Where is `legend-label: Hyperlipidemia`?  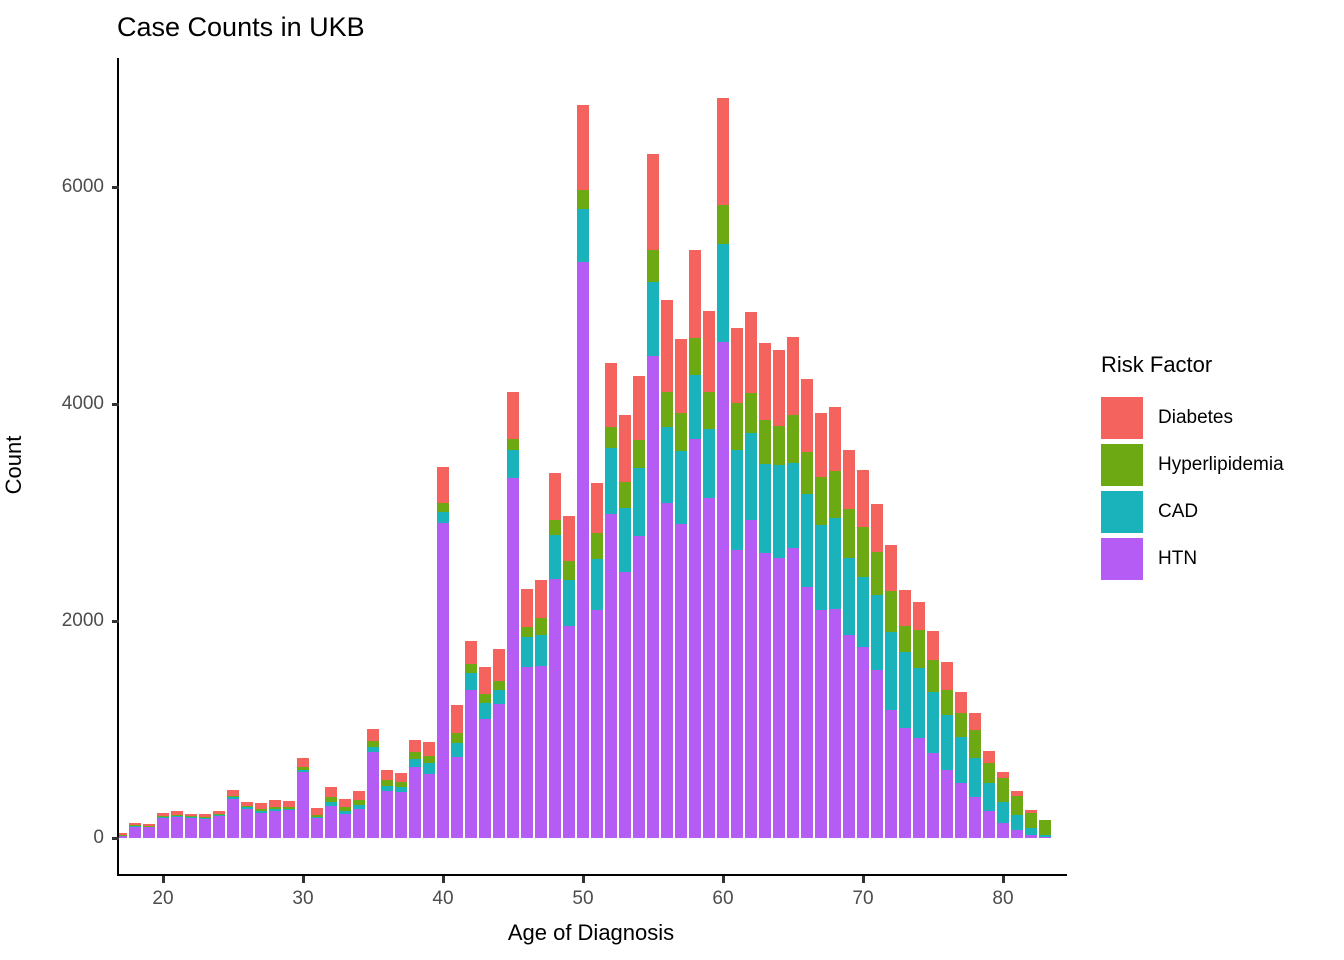
legend-label: Hyperlipidemia is located at coordinates (1221, 464).